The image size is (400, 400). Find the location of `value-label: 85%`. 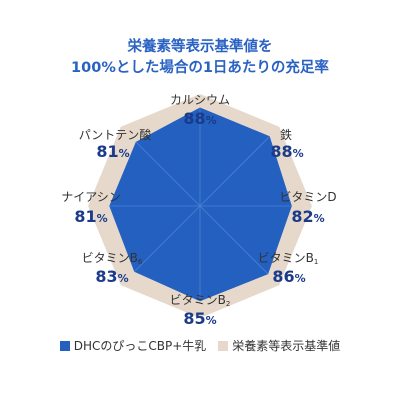

value-label: 85% is located at coordinates (199, 318).